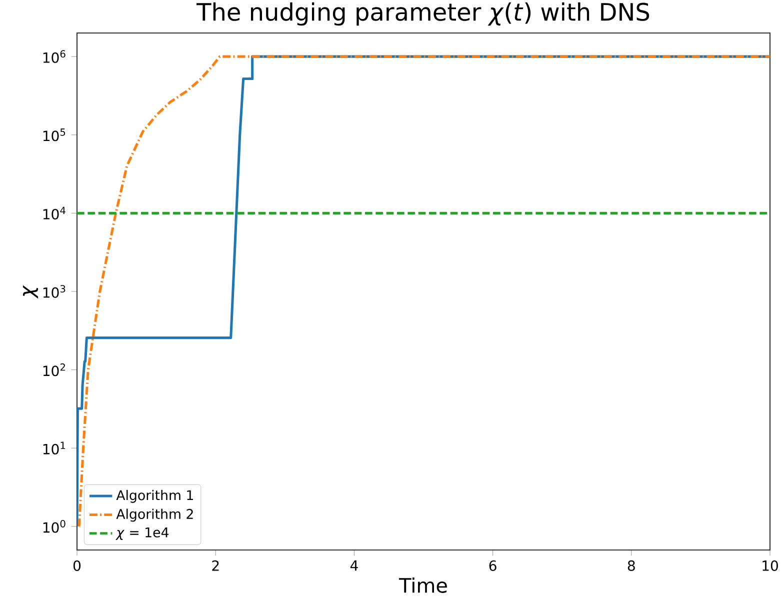  Describe the element at coordinates (77, 565) in the screenshot. I see `x-tick-label: 0` at that location.